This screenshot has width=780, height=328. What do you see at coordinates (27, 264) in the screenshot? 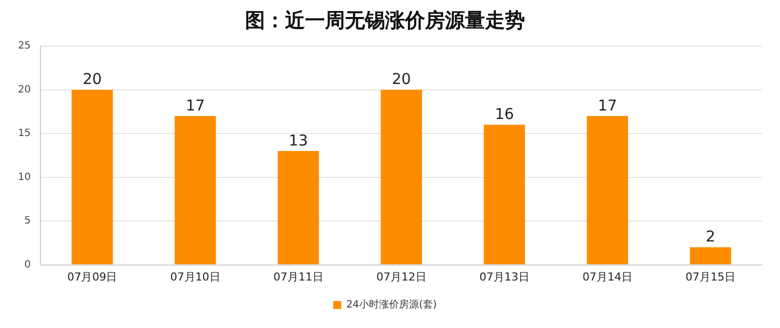
I see `y-tick-label: 0` at bounding box center [27, 264].